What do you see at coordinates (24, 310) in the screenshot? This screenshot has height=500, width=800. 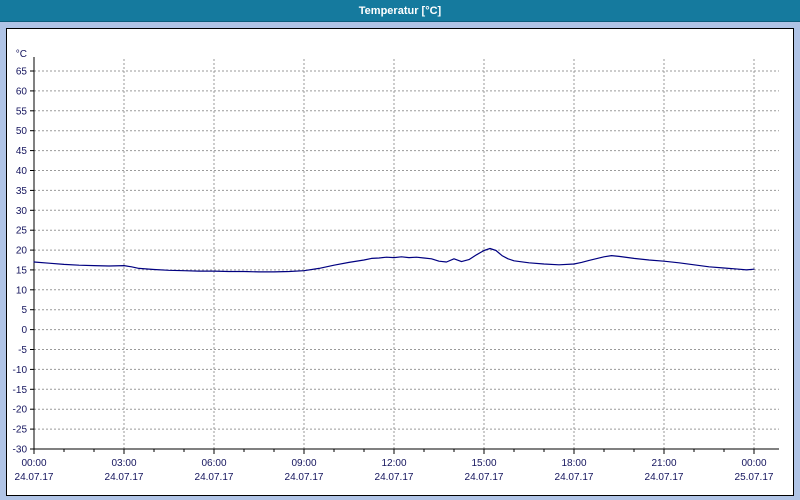 I see `y-tick-label: 5` at bounding box center [24, 310].